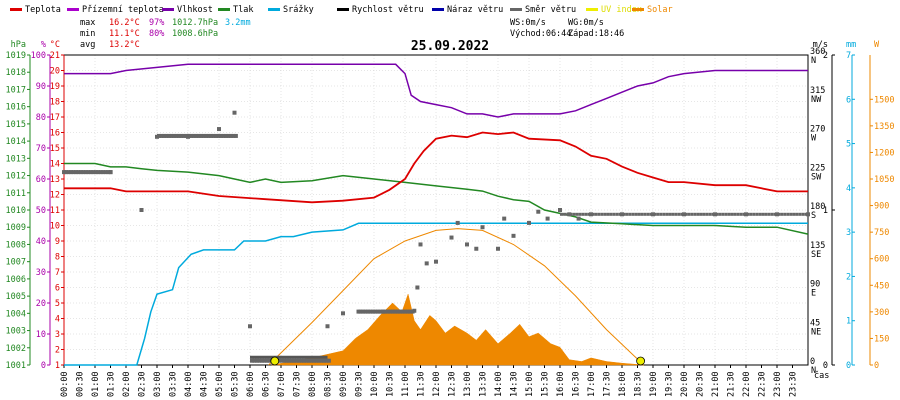 This screenshot has width=900, height=400. Describe the element at coordinates (763, 384) in the screenshot. I see `x-tick-label: 22:30` at that location.